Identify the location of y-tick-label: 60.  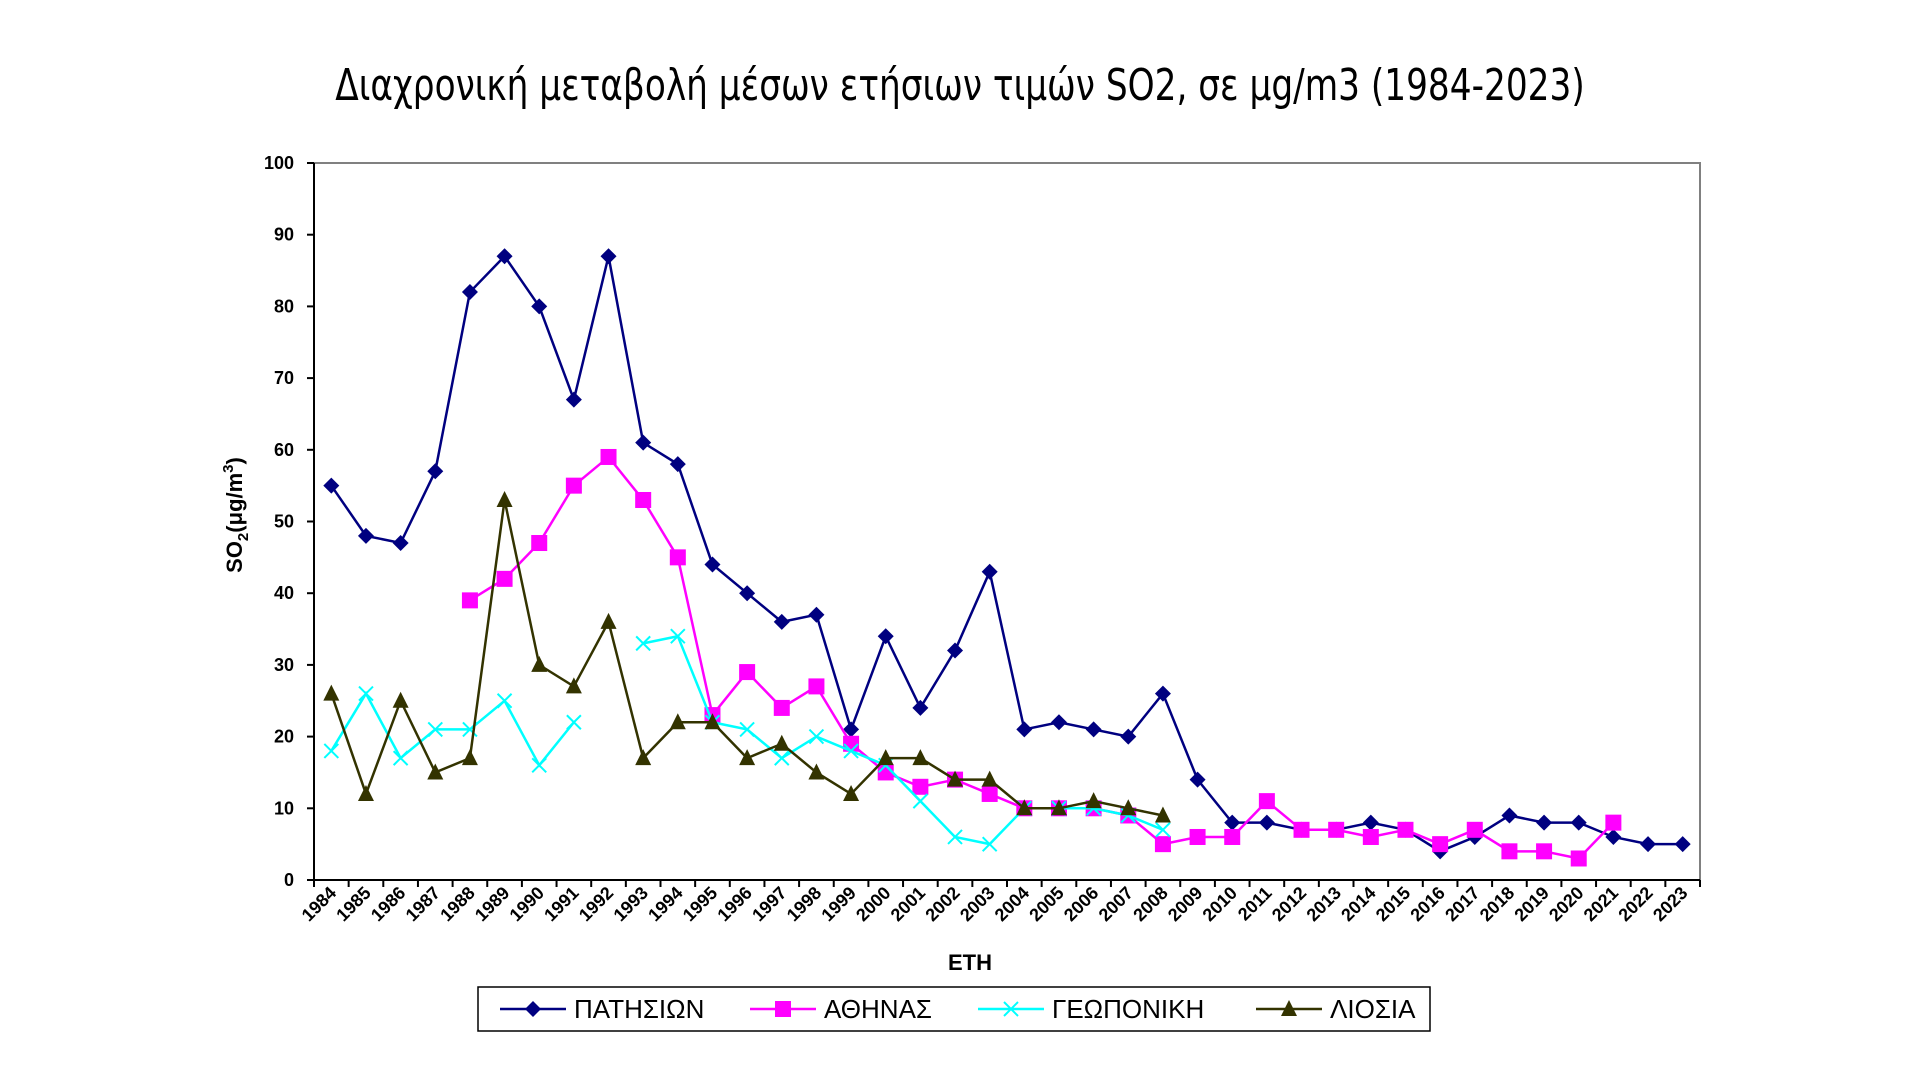
(284, 450).